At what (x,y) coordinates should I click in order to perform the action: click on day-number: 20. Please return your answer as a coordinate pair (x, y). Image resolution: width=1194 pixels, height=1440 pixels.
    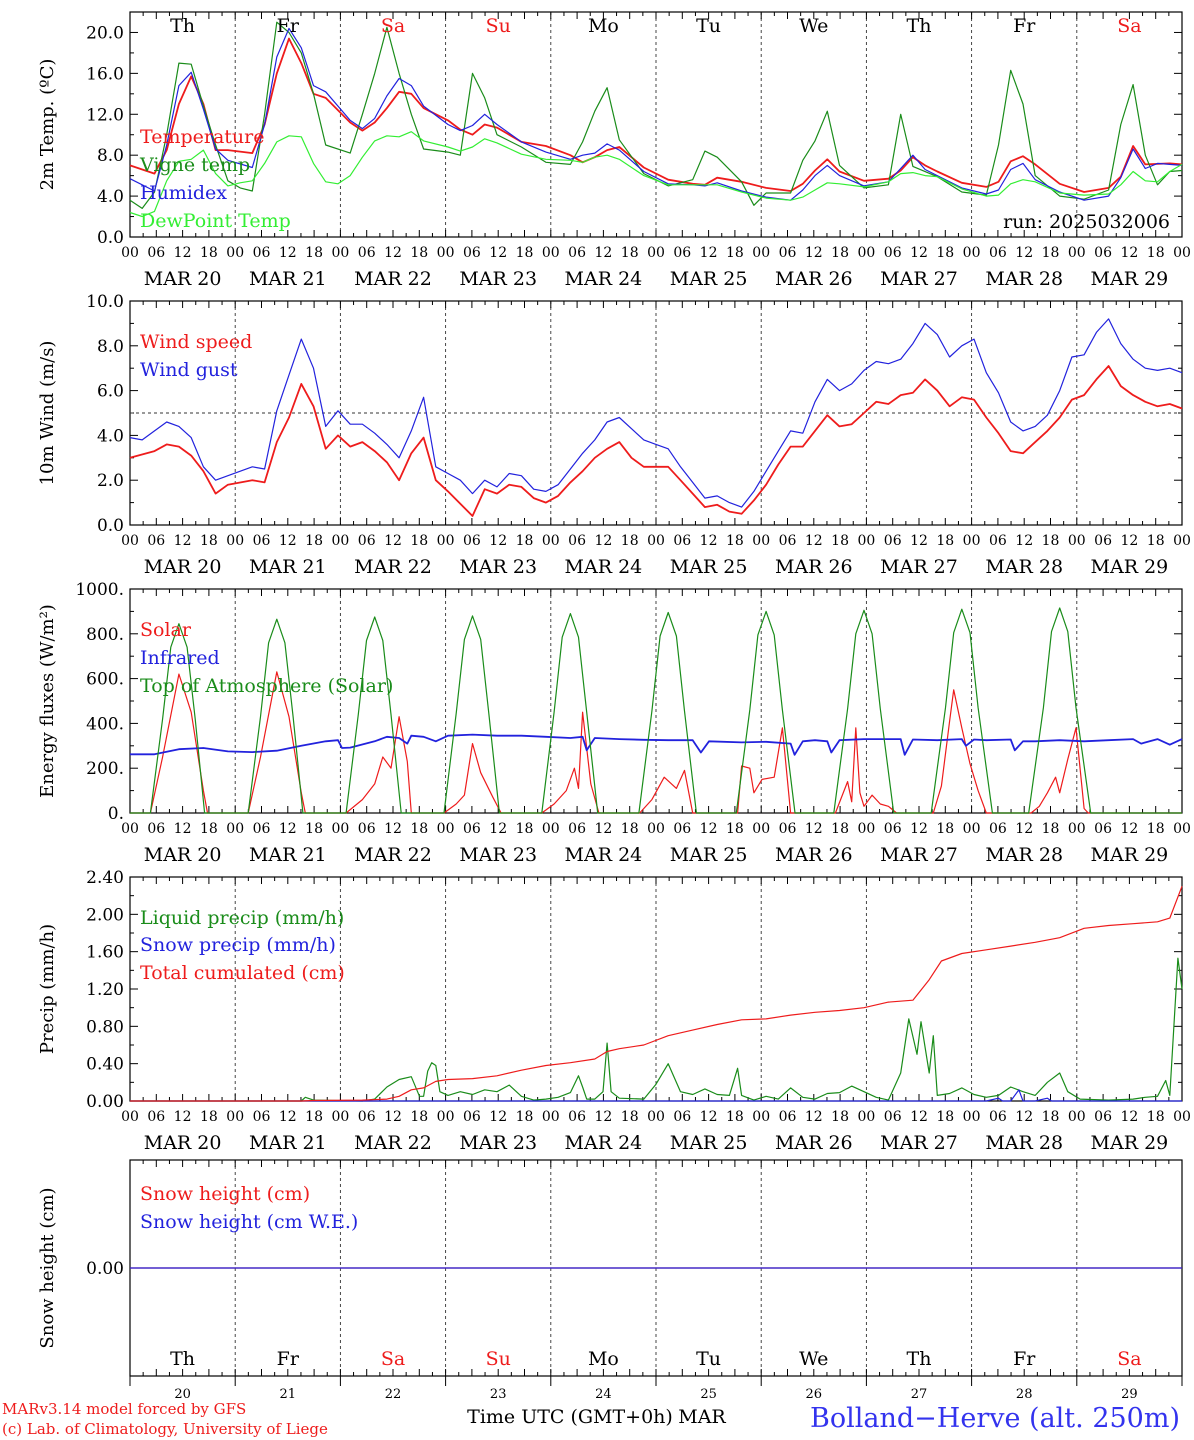
    Looking at the image, I should click on (182, 1394).